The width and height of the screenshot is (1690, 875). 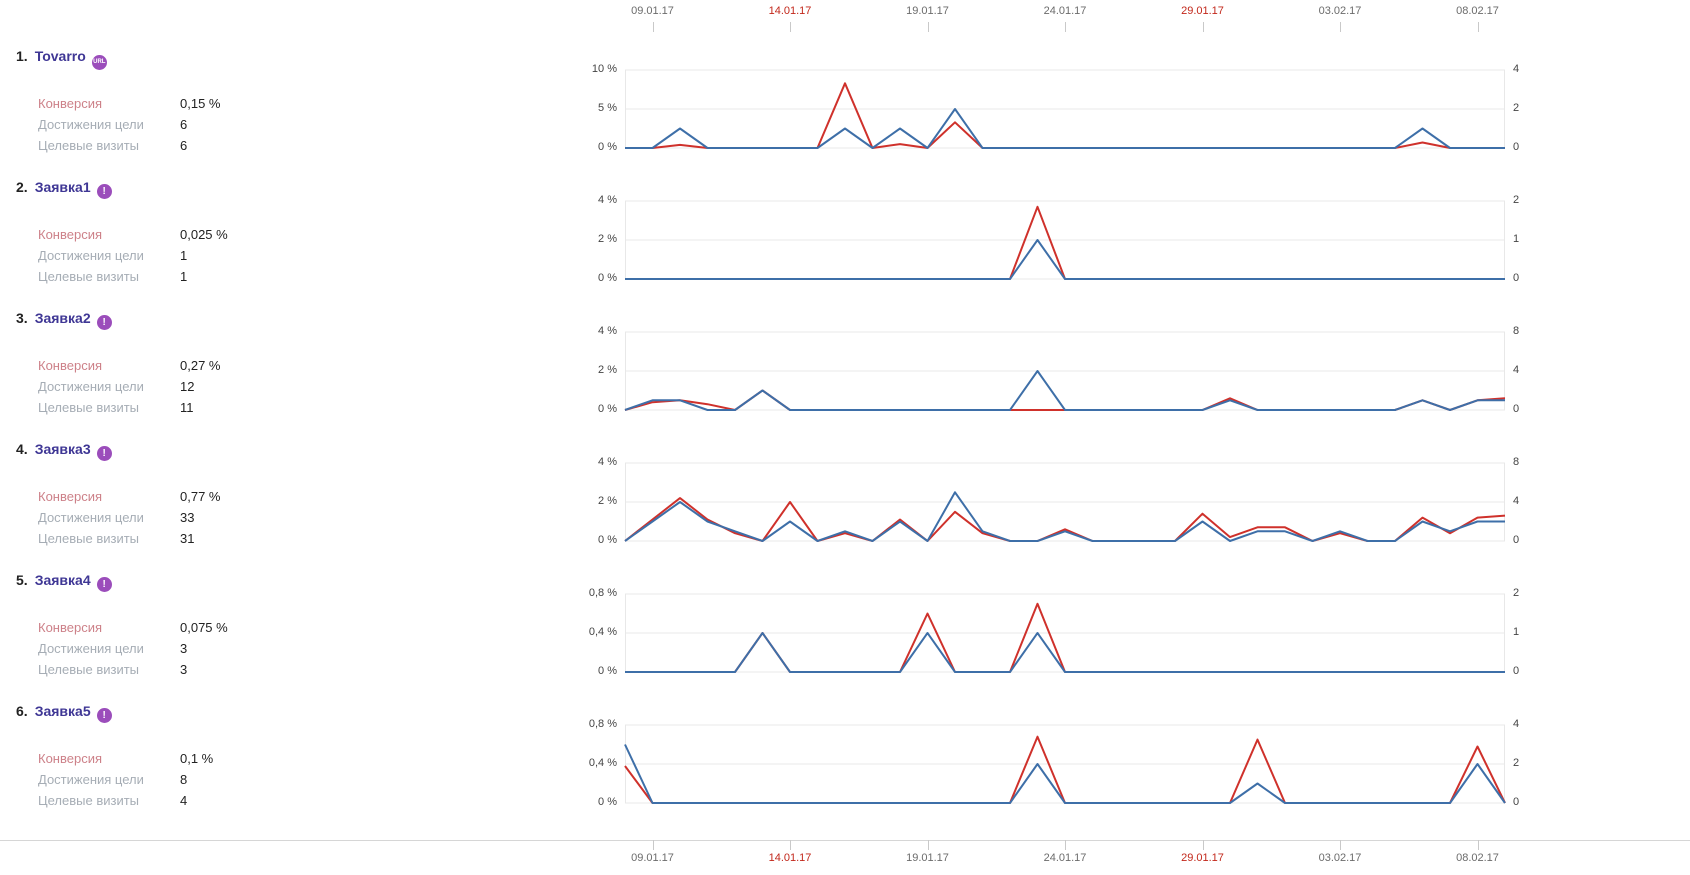 I want to click on goal-index: 2., so click(x=22, y=187).